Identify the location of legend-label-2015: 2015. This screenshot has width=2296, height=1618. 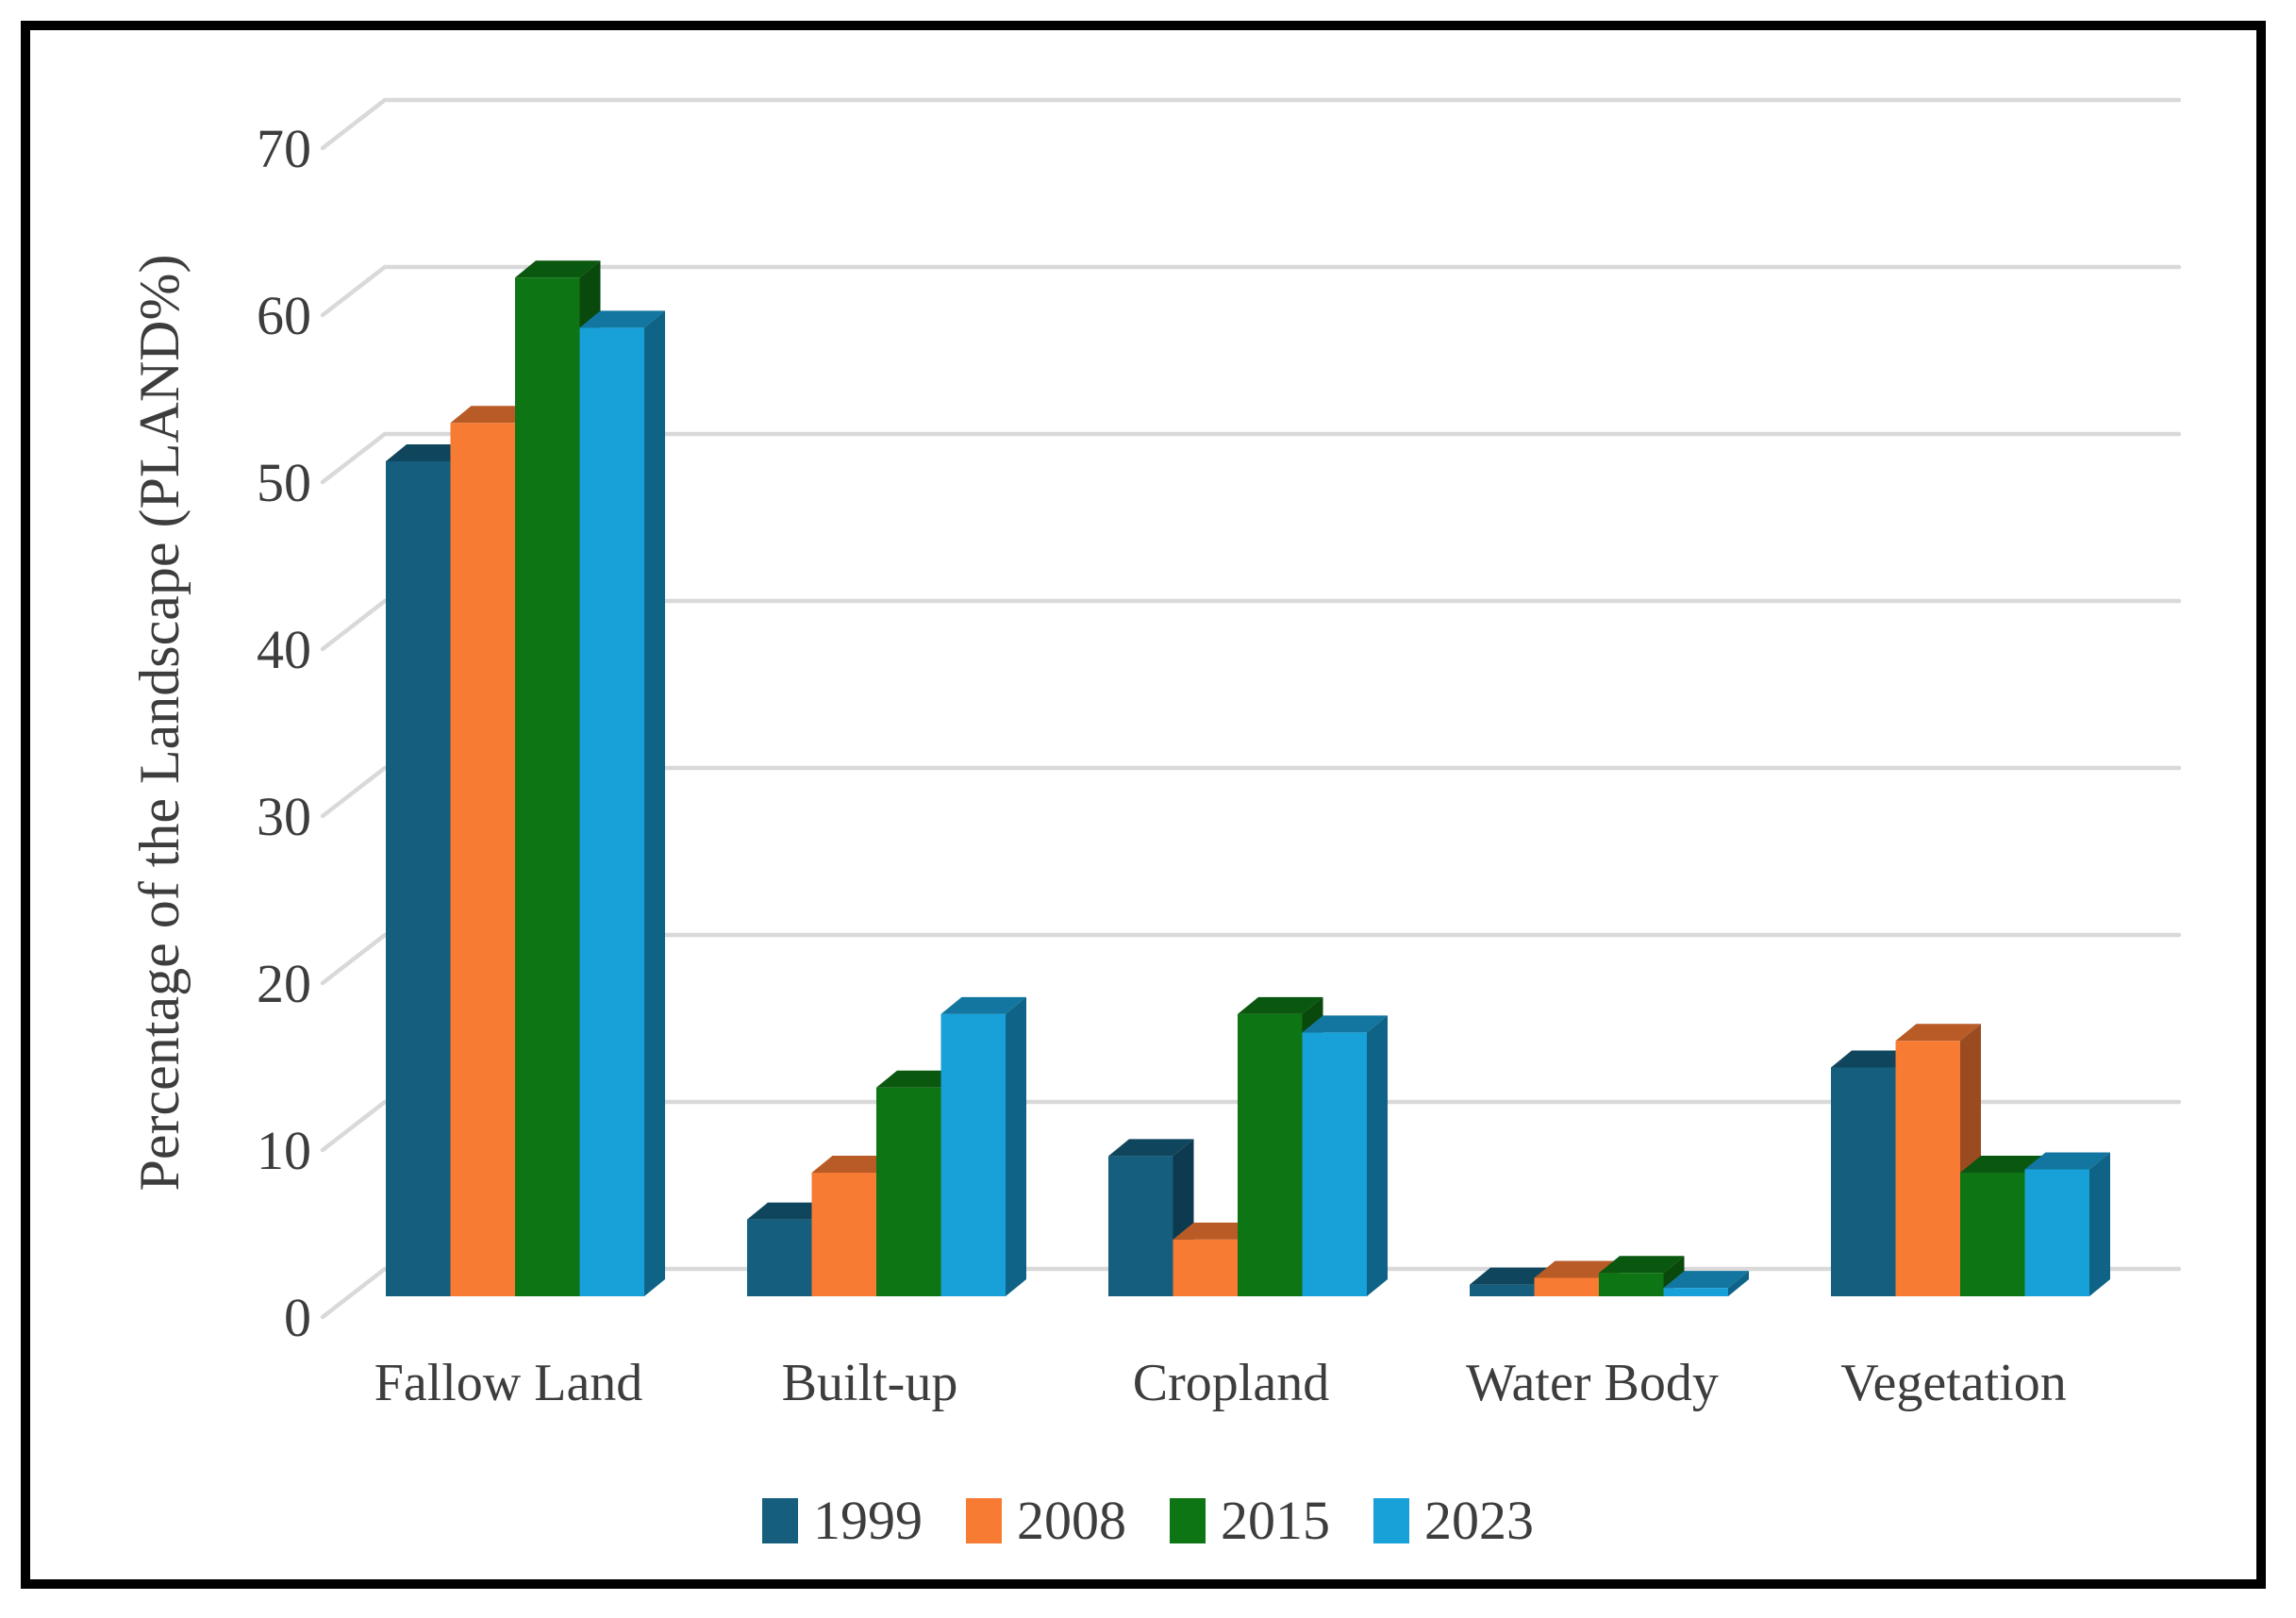
(1275, 1520).